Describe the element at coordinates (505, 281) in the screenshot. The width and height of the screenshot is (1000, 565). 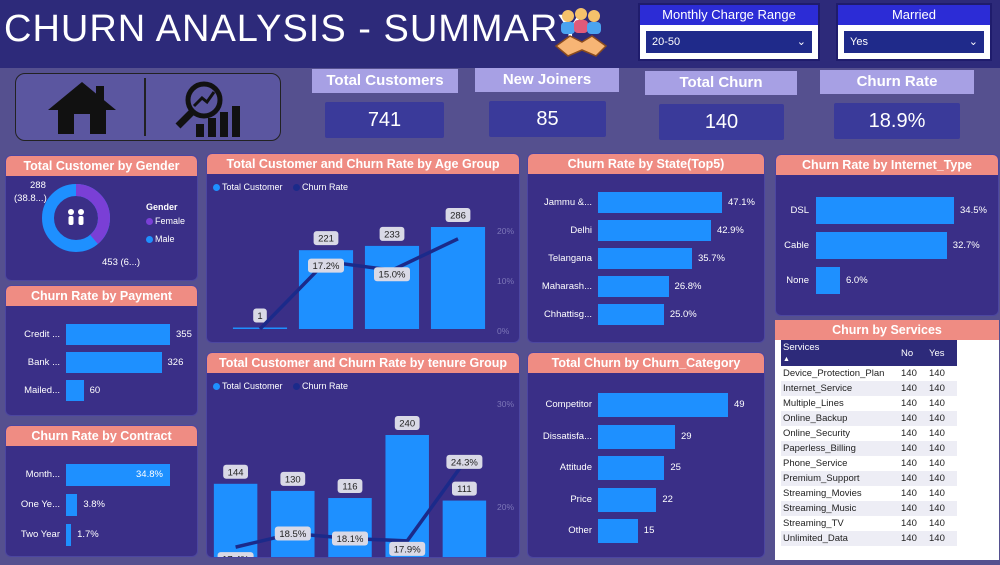
I see `y2-tick-label: 10%` at that location.